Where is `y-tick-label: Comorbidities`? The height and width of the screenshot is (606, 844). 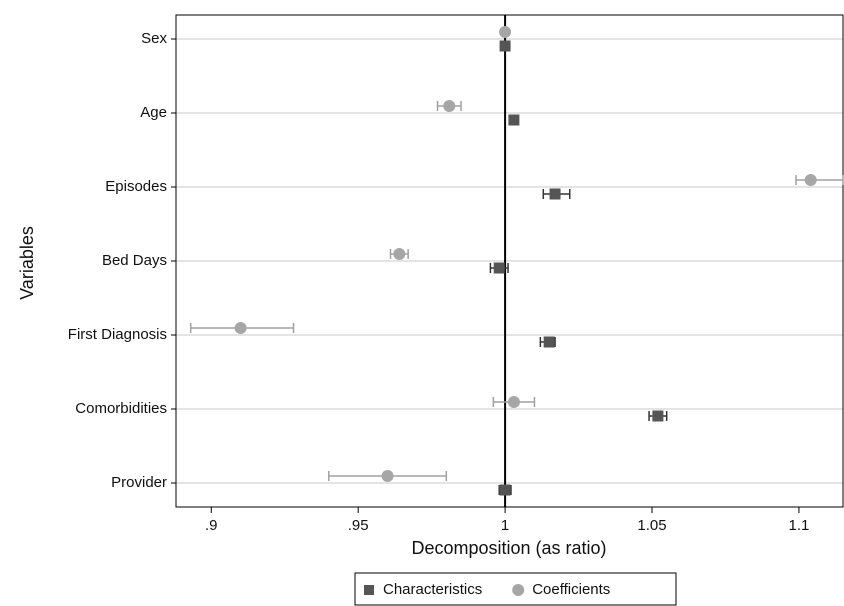
y-tick-label: Comorbidities is located at coordinates (121, 408).